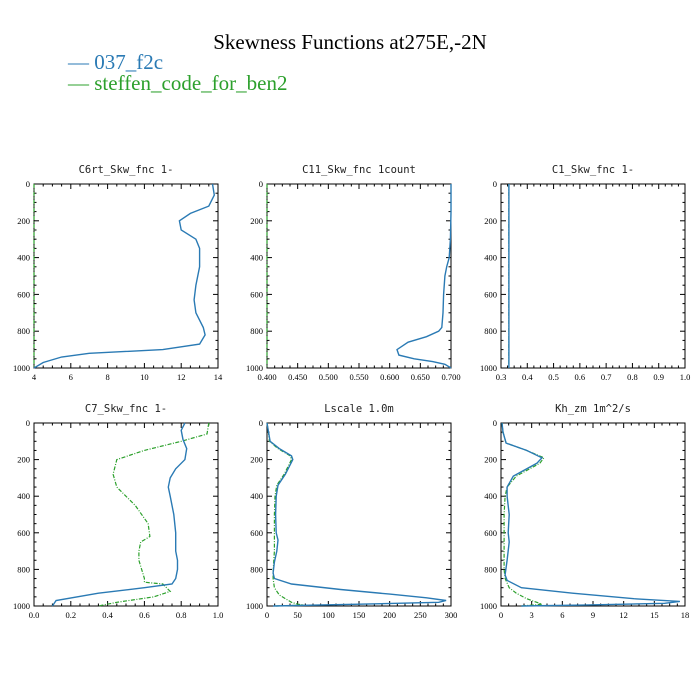 This screenshot has width=700, height=700. Describe the element at coordinates (685, 615) in the screenshot. I see `x-tick-label: 18` at that location.